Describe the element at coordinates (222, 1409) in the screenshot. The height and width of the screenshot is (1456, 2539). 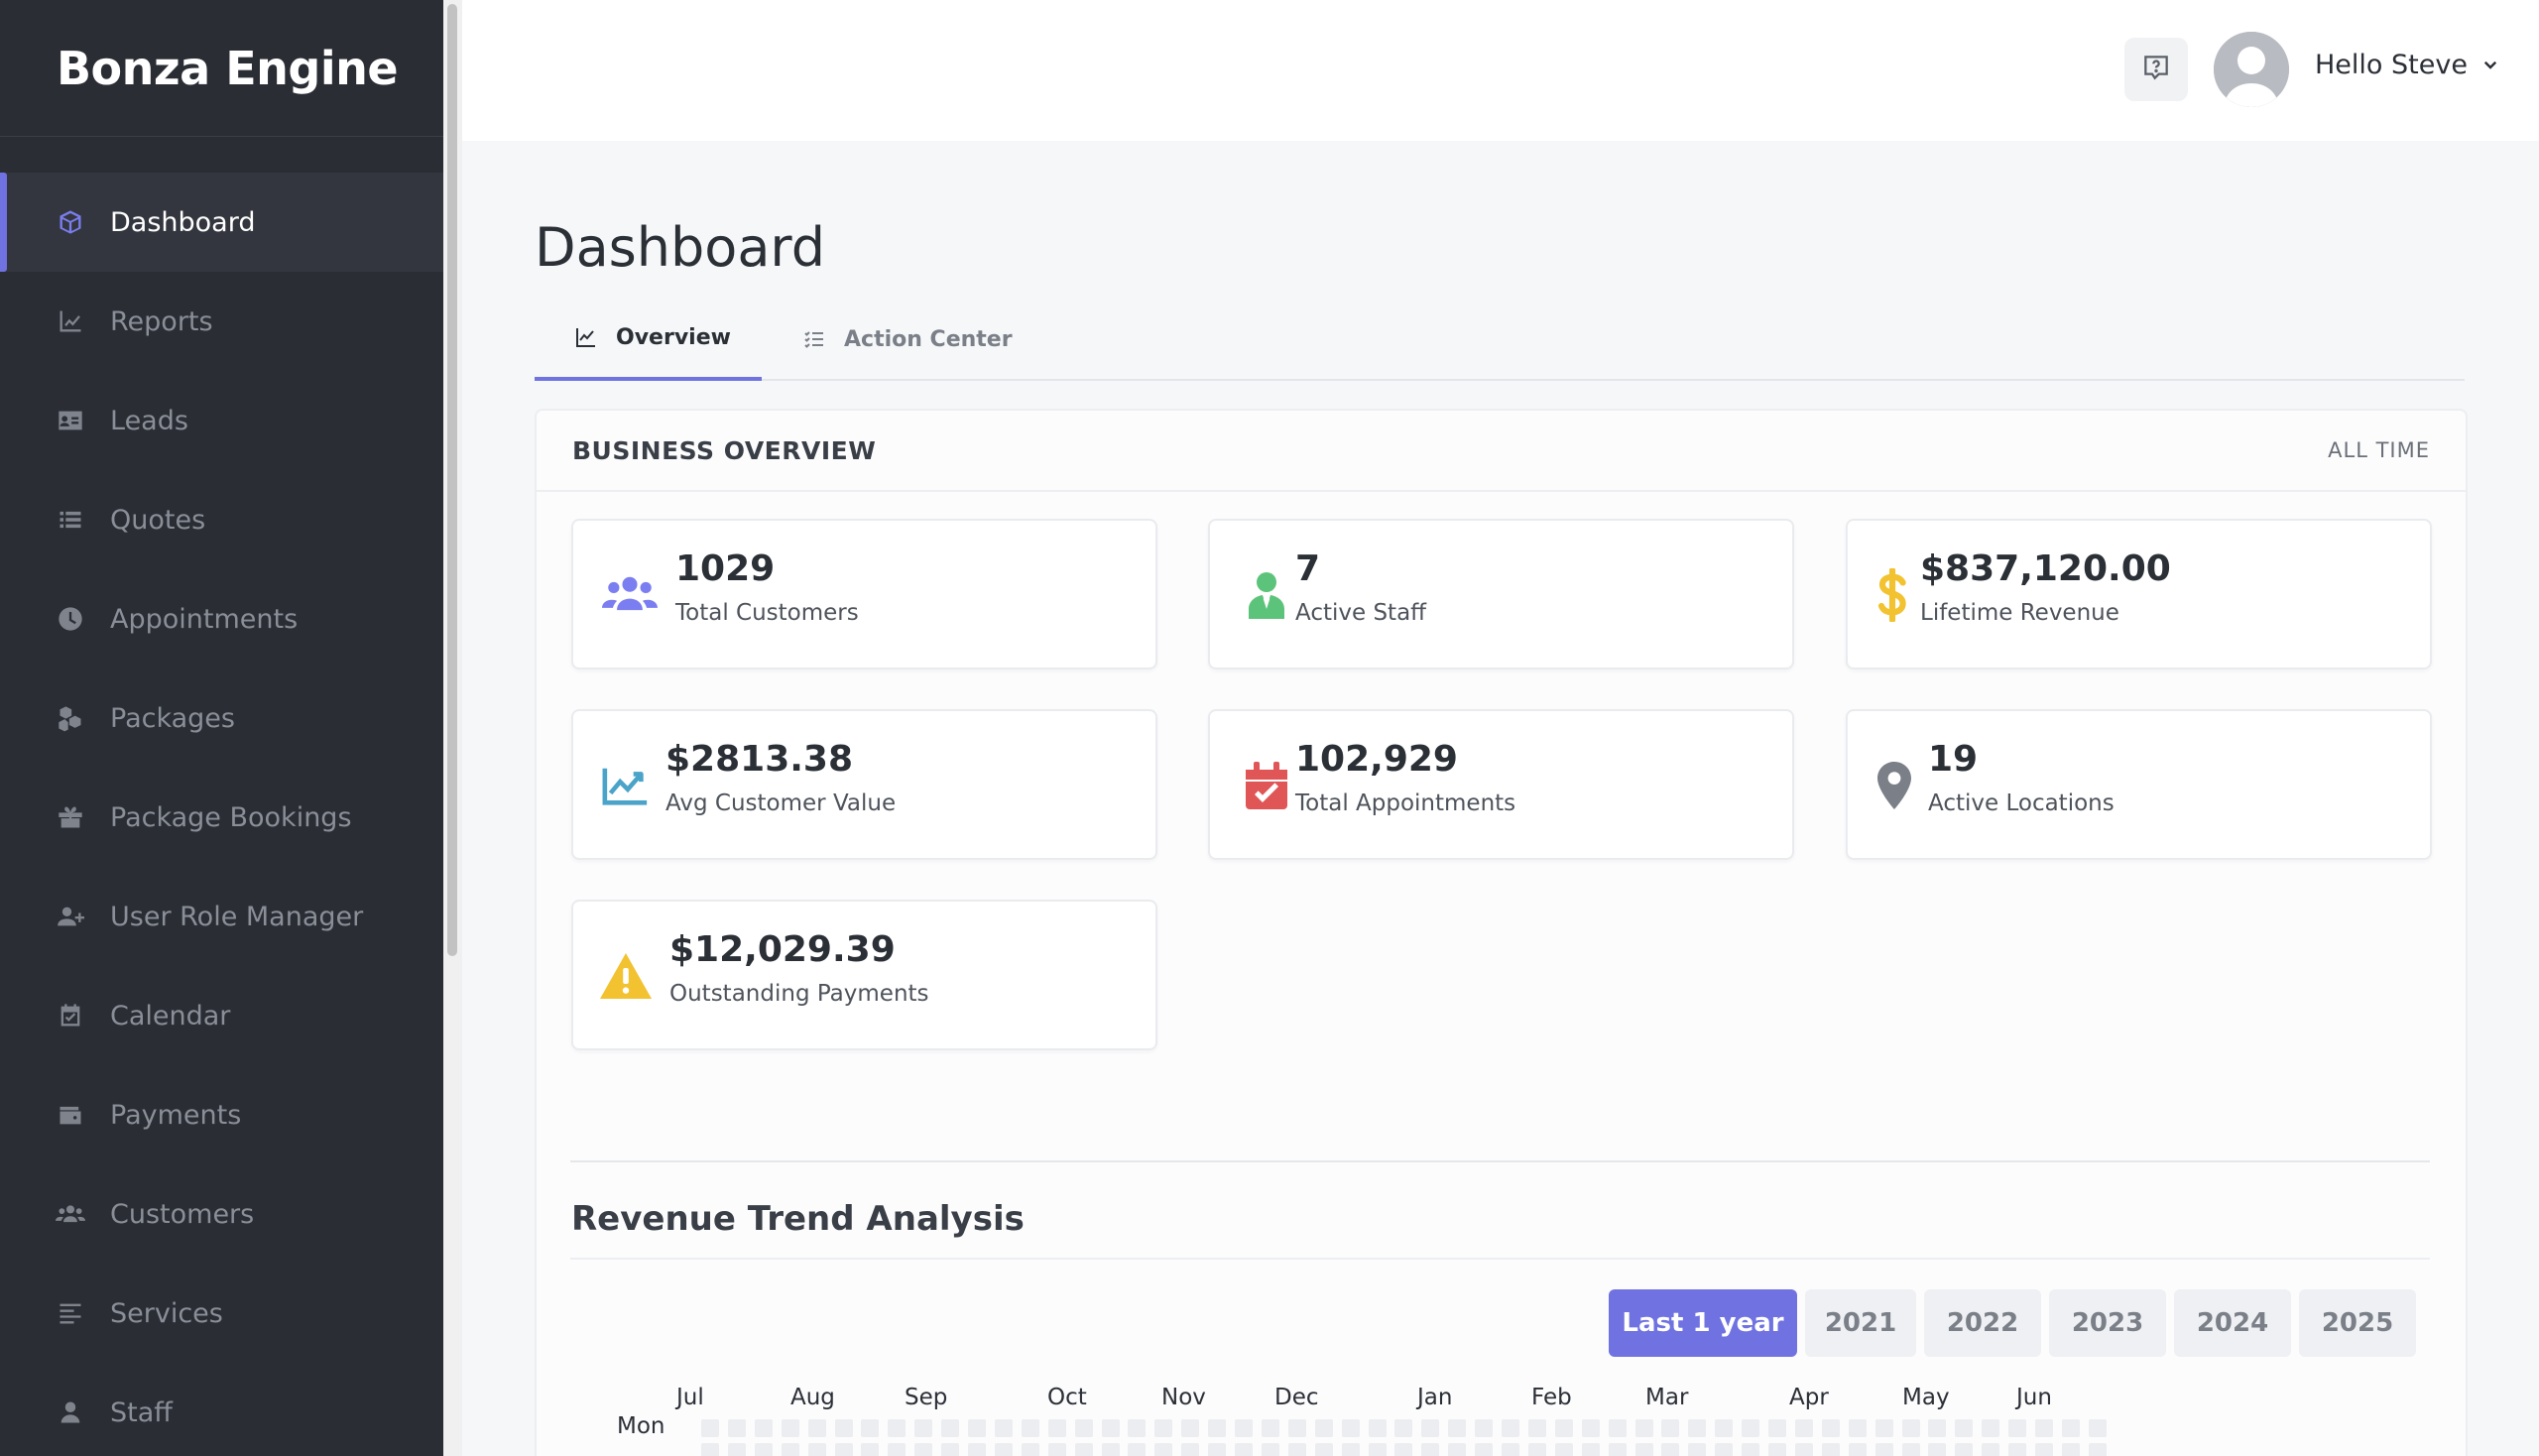
I see `sidebar-item-staff: Staff` at that location.